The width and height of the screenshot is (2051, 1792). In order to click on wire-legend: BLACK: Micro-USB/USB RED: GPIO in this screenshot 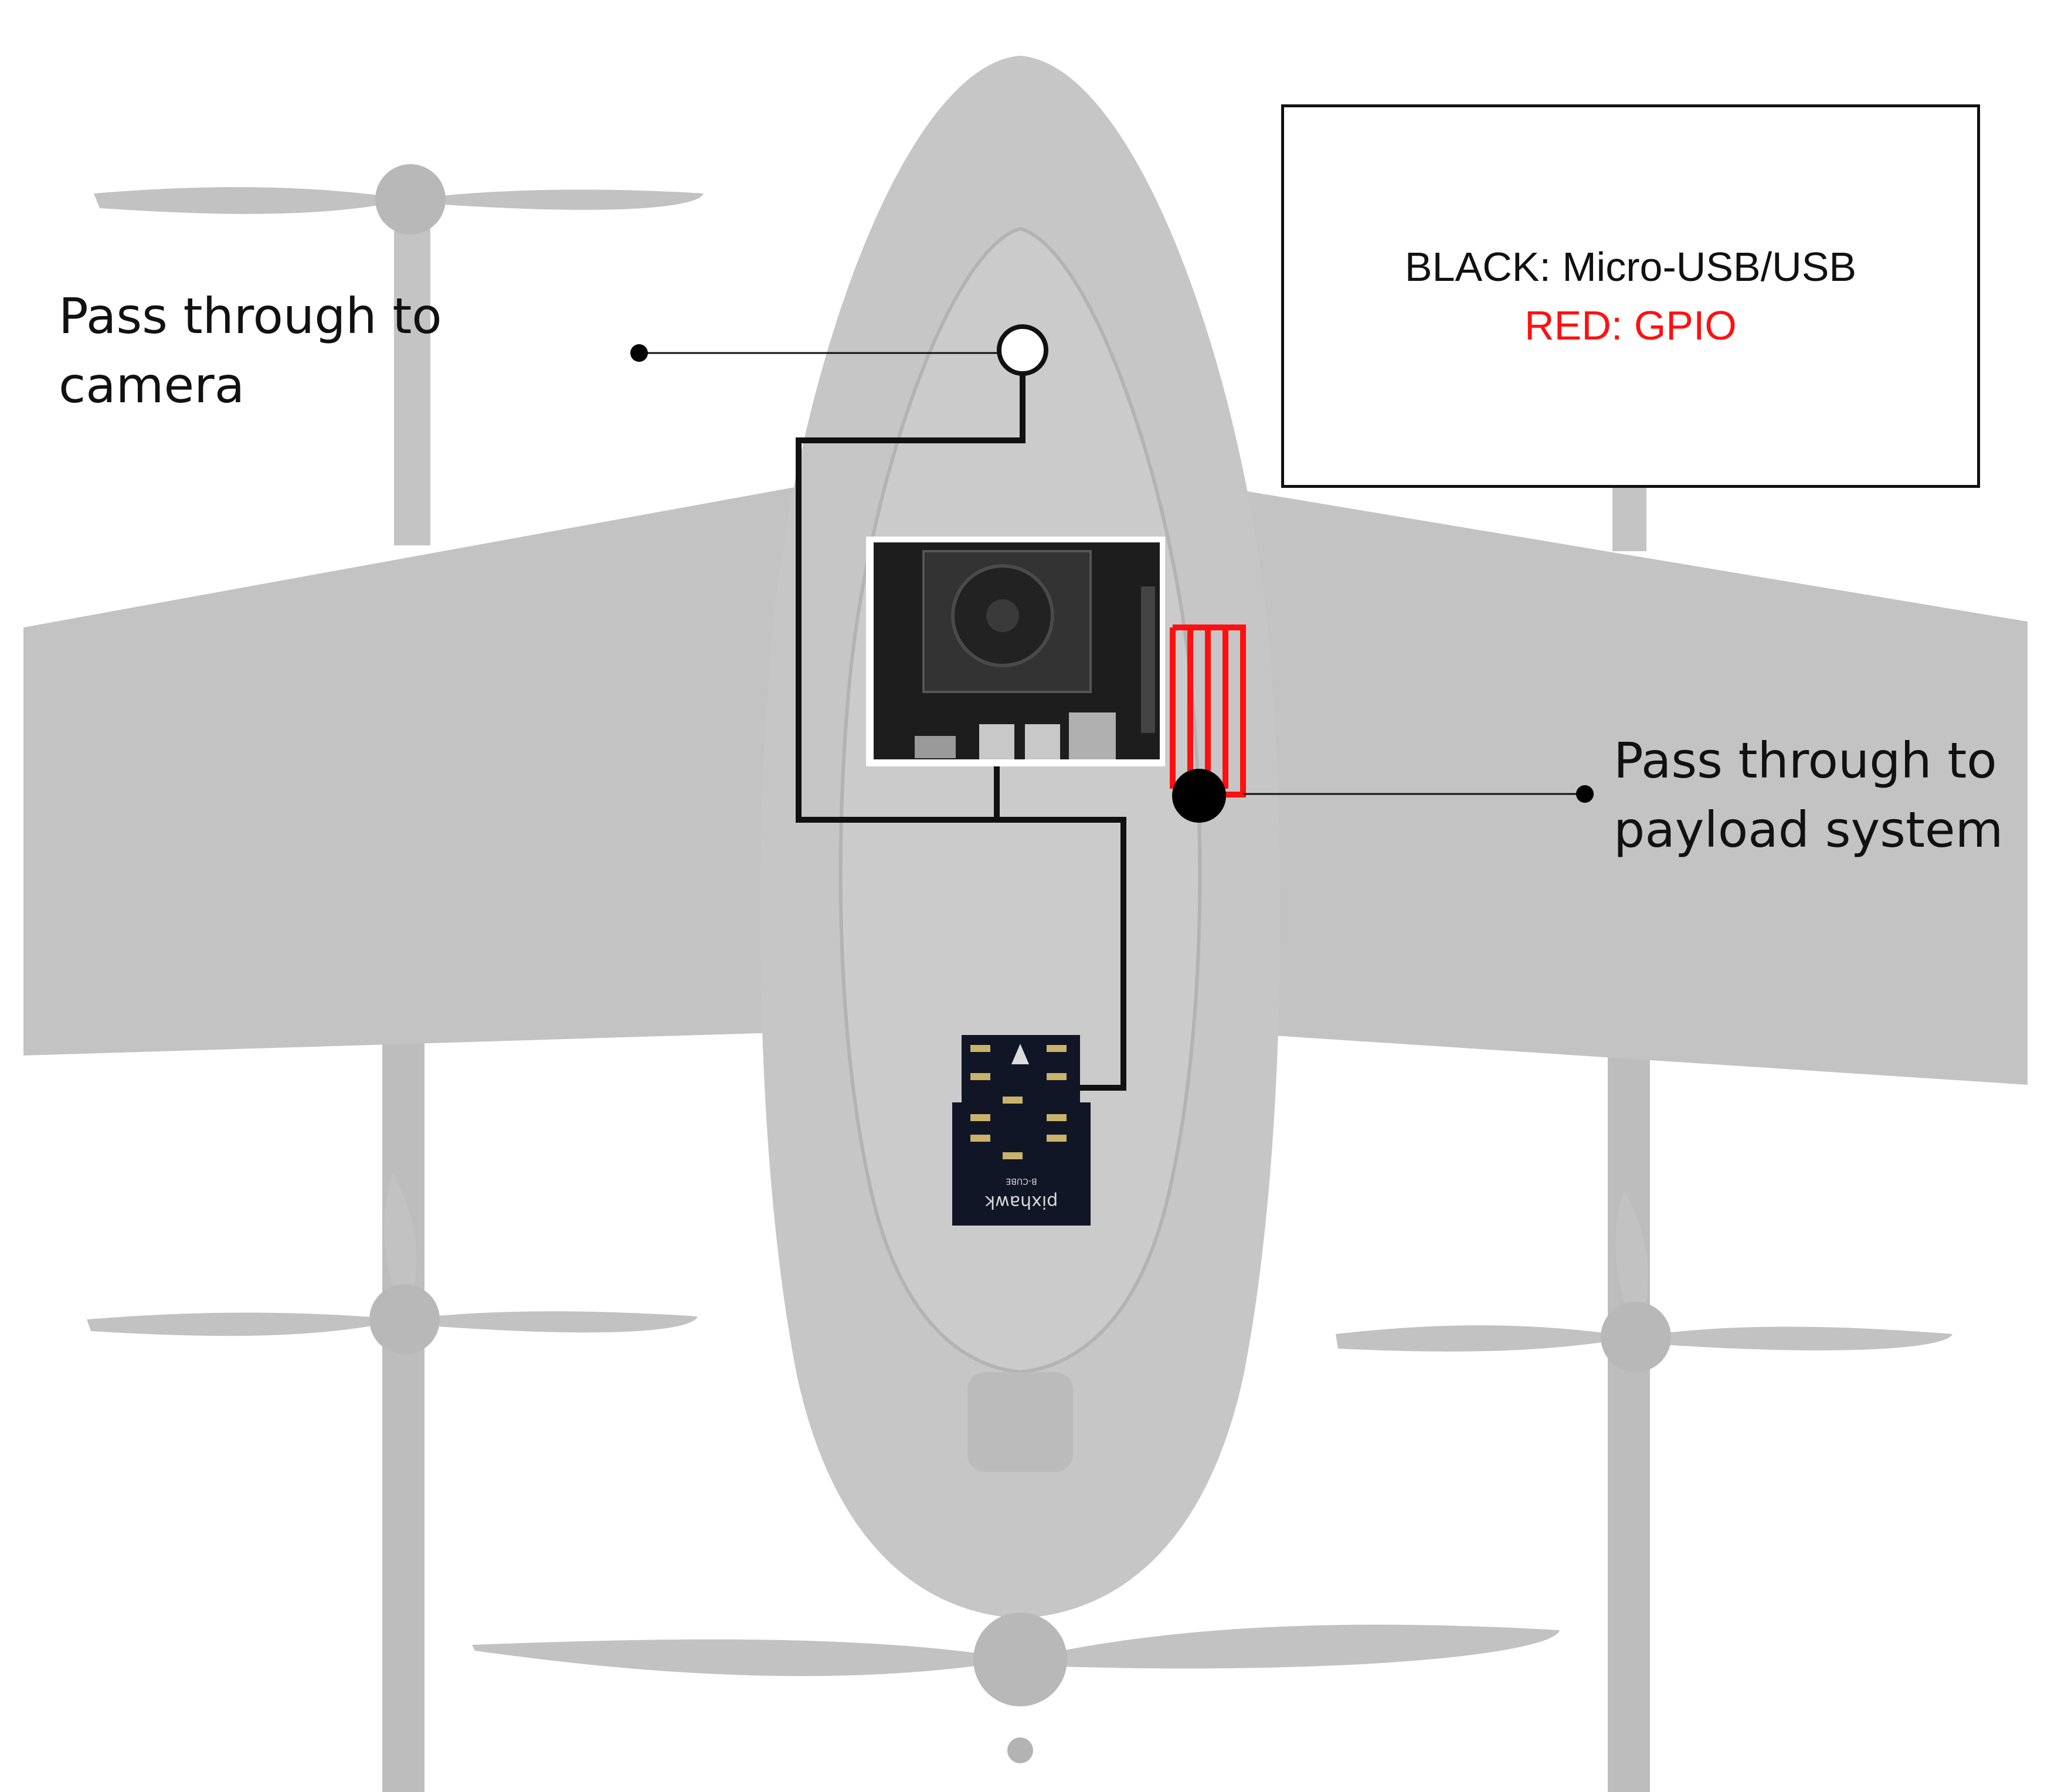, I will do `click(1630, 296)`.